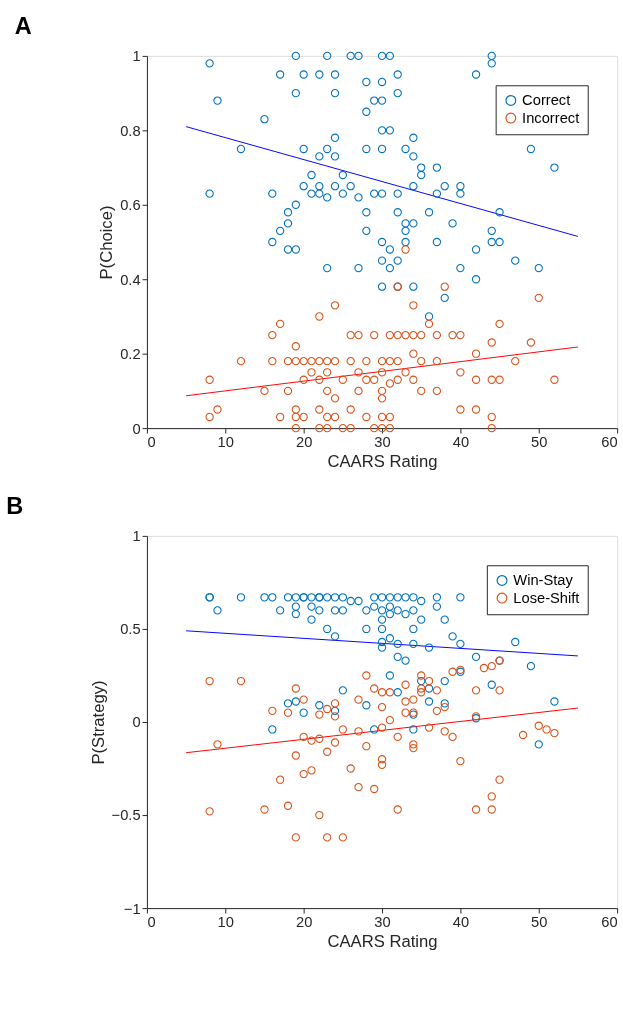  What do you see at coordinates (130, 130) in the screenshot?
I see `y-tick-label: 0.8` at bounding box center [130, 130].